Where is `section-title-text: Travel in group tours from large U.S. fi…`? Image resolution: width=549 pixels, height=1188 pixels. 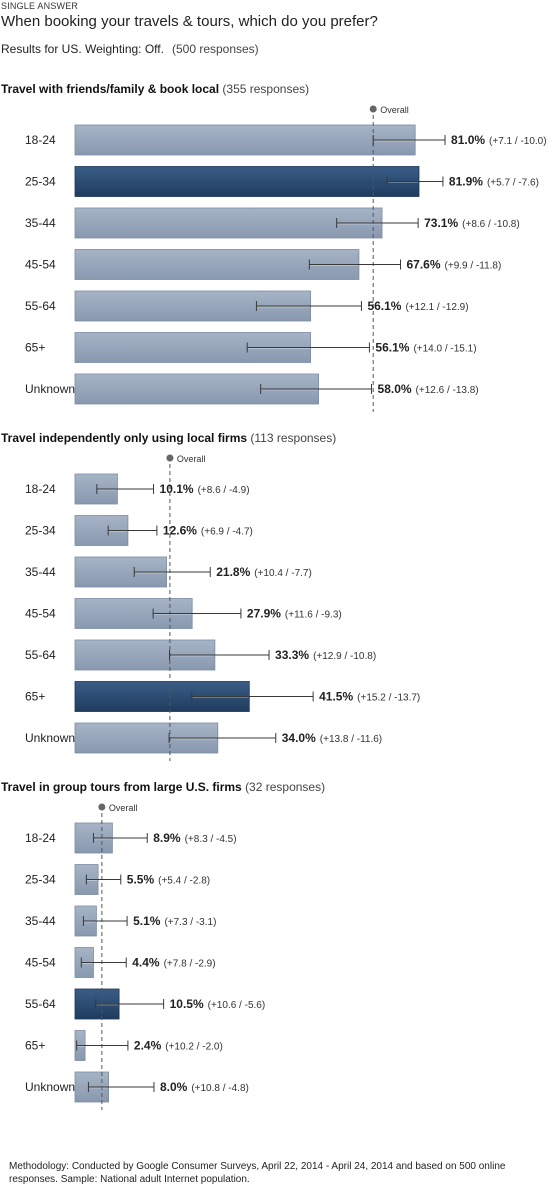 section-title-text: Travel in group tours from large U.S. fi… is located at coordinates (121, 787).